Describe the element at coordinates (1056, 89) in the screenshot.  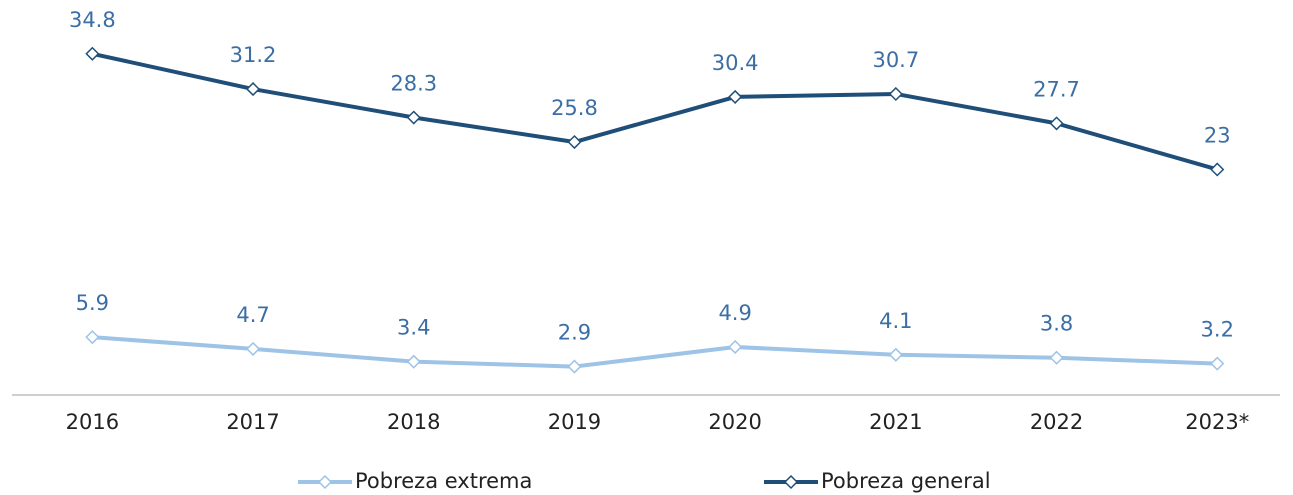
I see `data-label: 27.7` at that location.